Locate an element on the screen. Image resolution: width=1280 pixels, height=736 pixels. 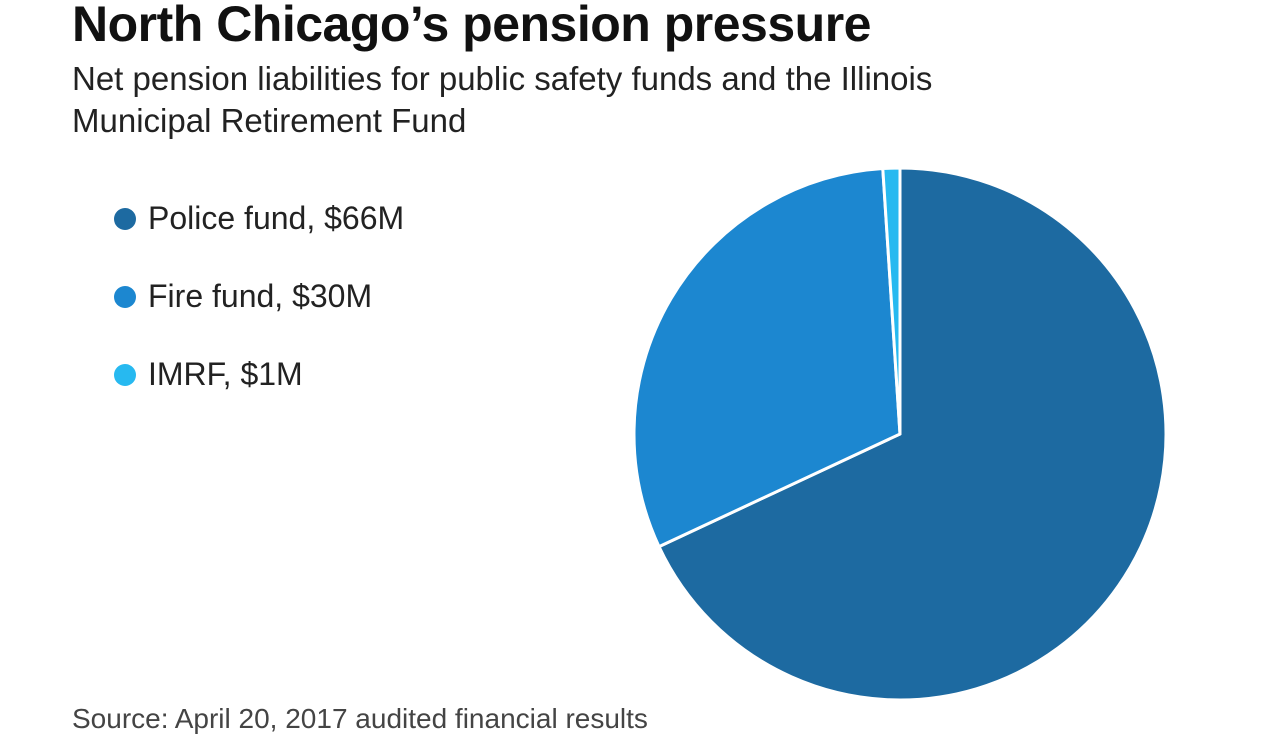
chart-title: North Chicago’s pension pressure is located at coordinates (471, 26).